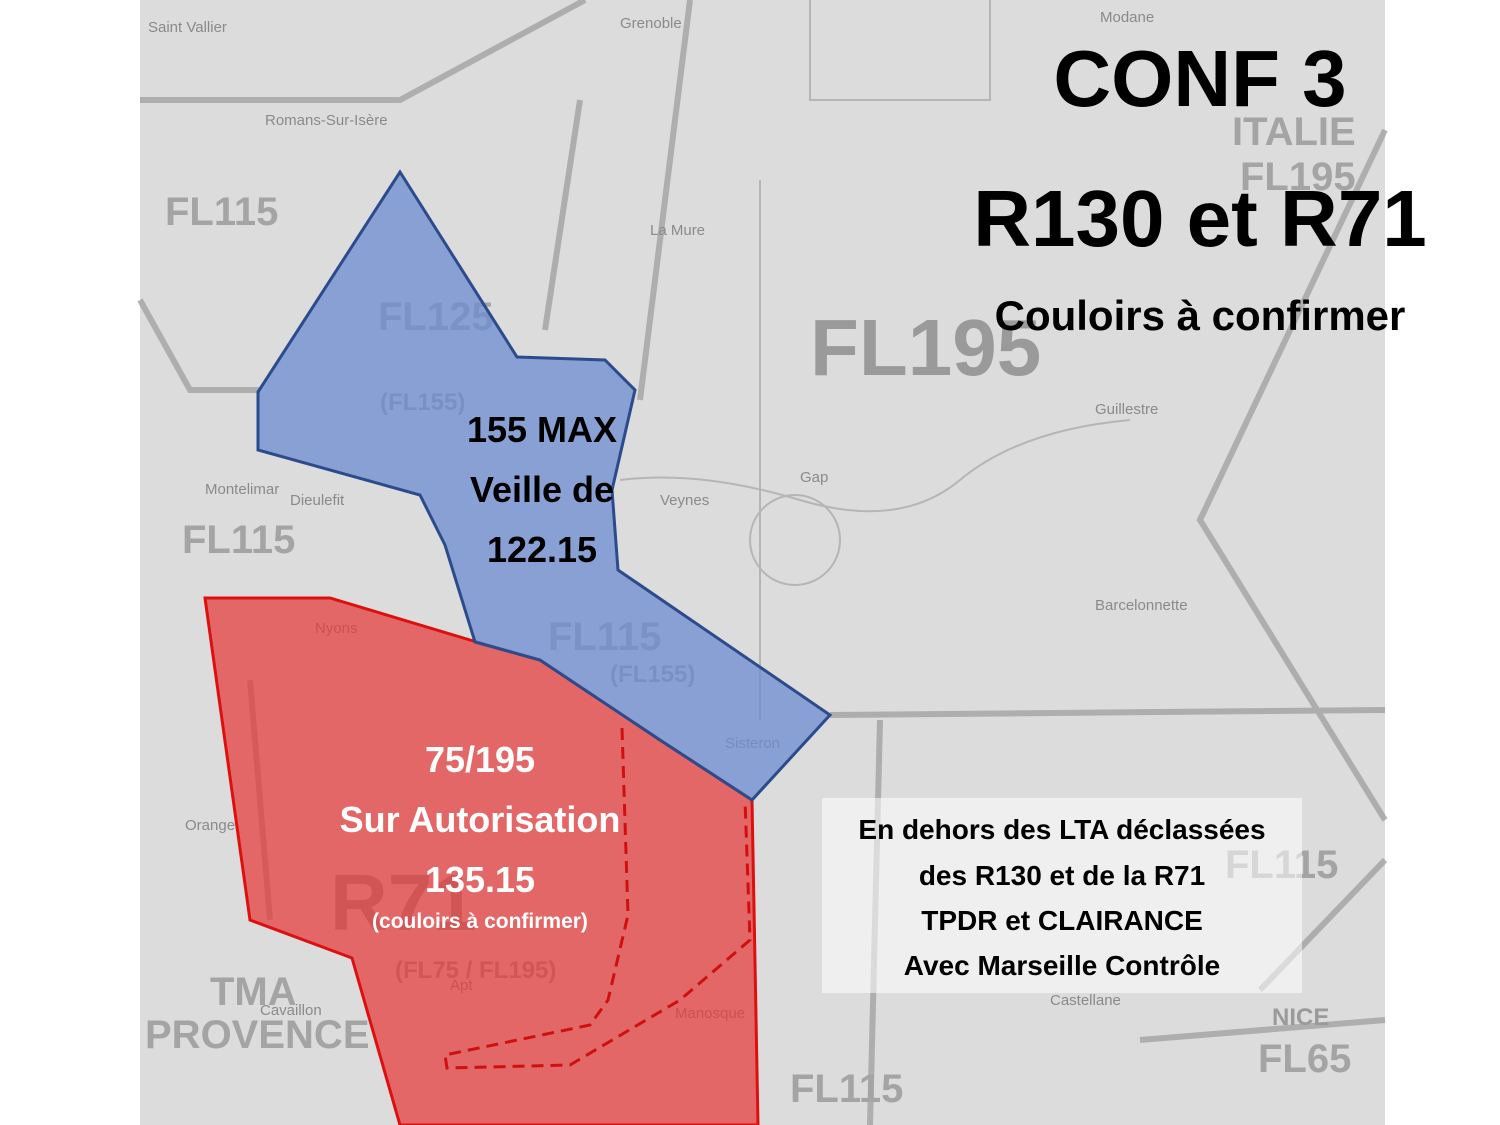 This screenshot has width=1500, height=1125. What do you see at coordinates (1200, 218) in the screenshot?
I see `subtitle: R130 et R71` at bounding box center [1200, 218].